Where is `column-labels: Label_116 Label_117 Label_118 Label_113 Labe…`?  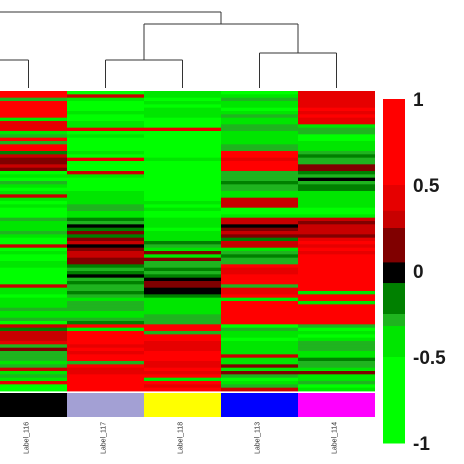 column-labels: Label_116 Label_117 Label_118 Label_113 Labe… is located at coordinates (181, 438).